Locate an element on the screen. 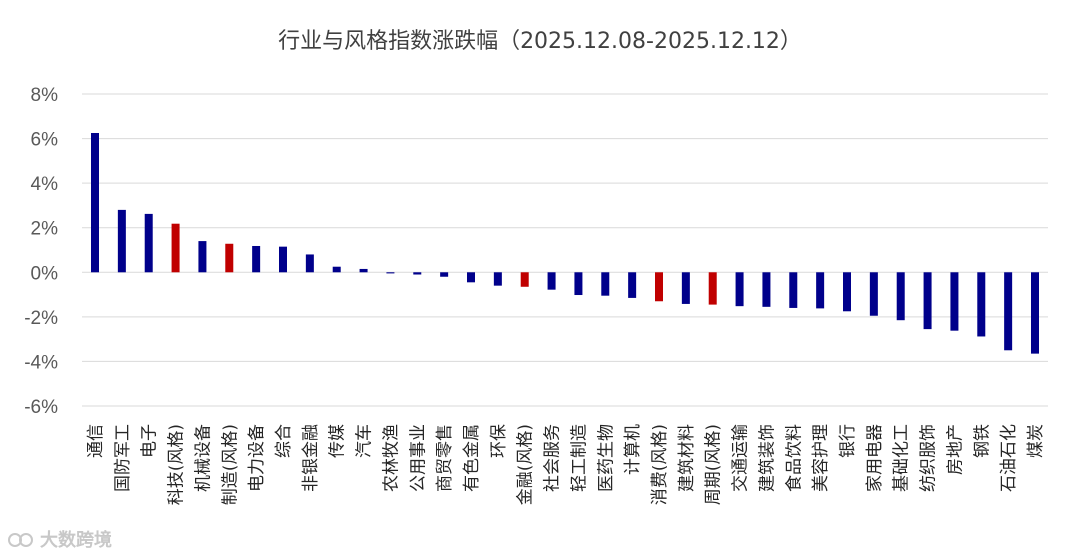 Image resolution: width=1080 pixels, height=560 pixels. x-tick-label: 通信 is located at coordinates (96, 441).